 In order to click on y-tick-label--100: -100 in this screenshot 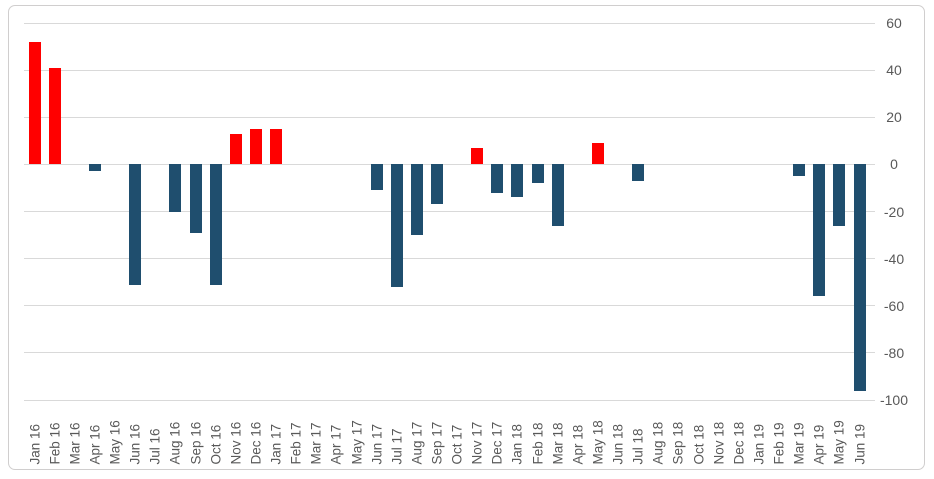, I will do `click(894, 400)`.